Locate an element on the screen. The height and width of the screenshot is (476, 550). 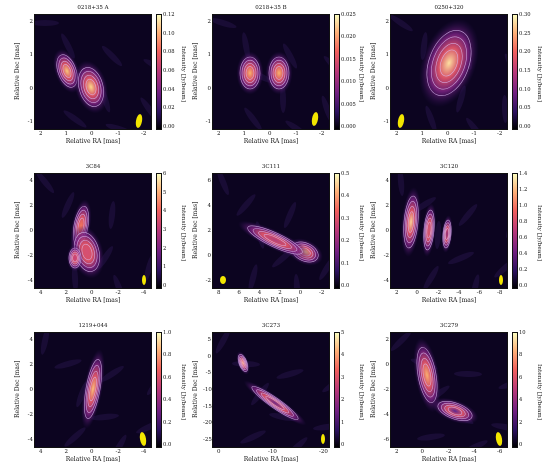
colorbar-tick-label: 0.0 is located at coordinates (345, 286).